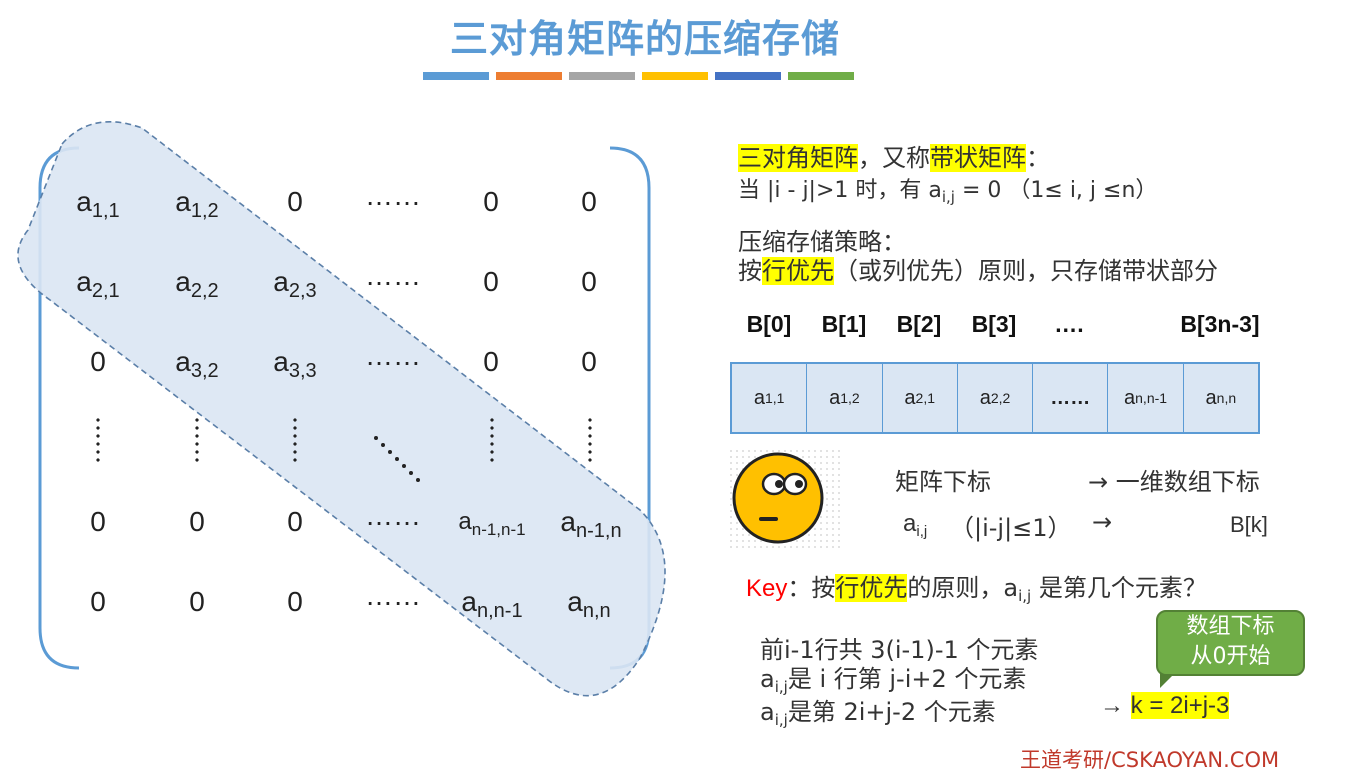 This screenshot has height=774, width=1346. I want to click on array-cell-6: a n,n, so click(1221, 397).